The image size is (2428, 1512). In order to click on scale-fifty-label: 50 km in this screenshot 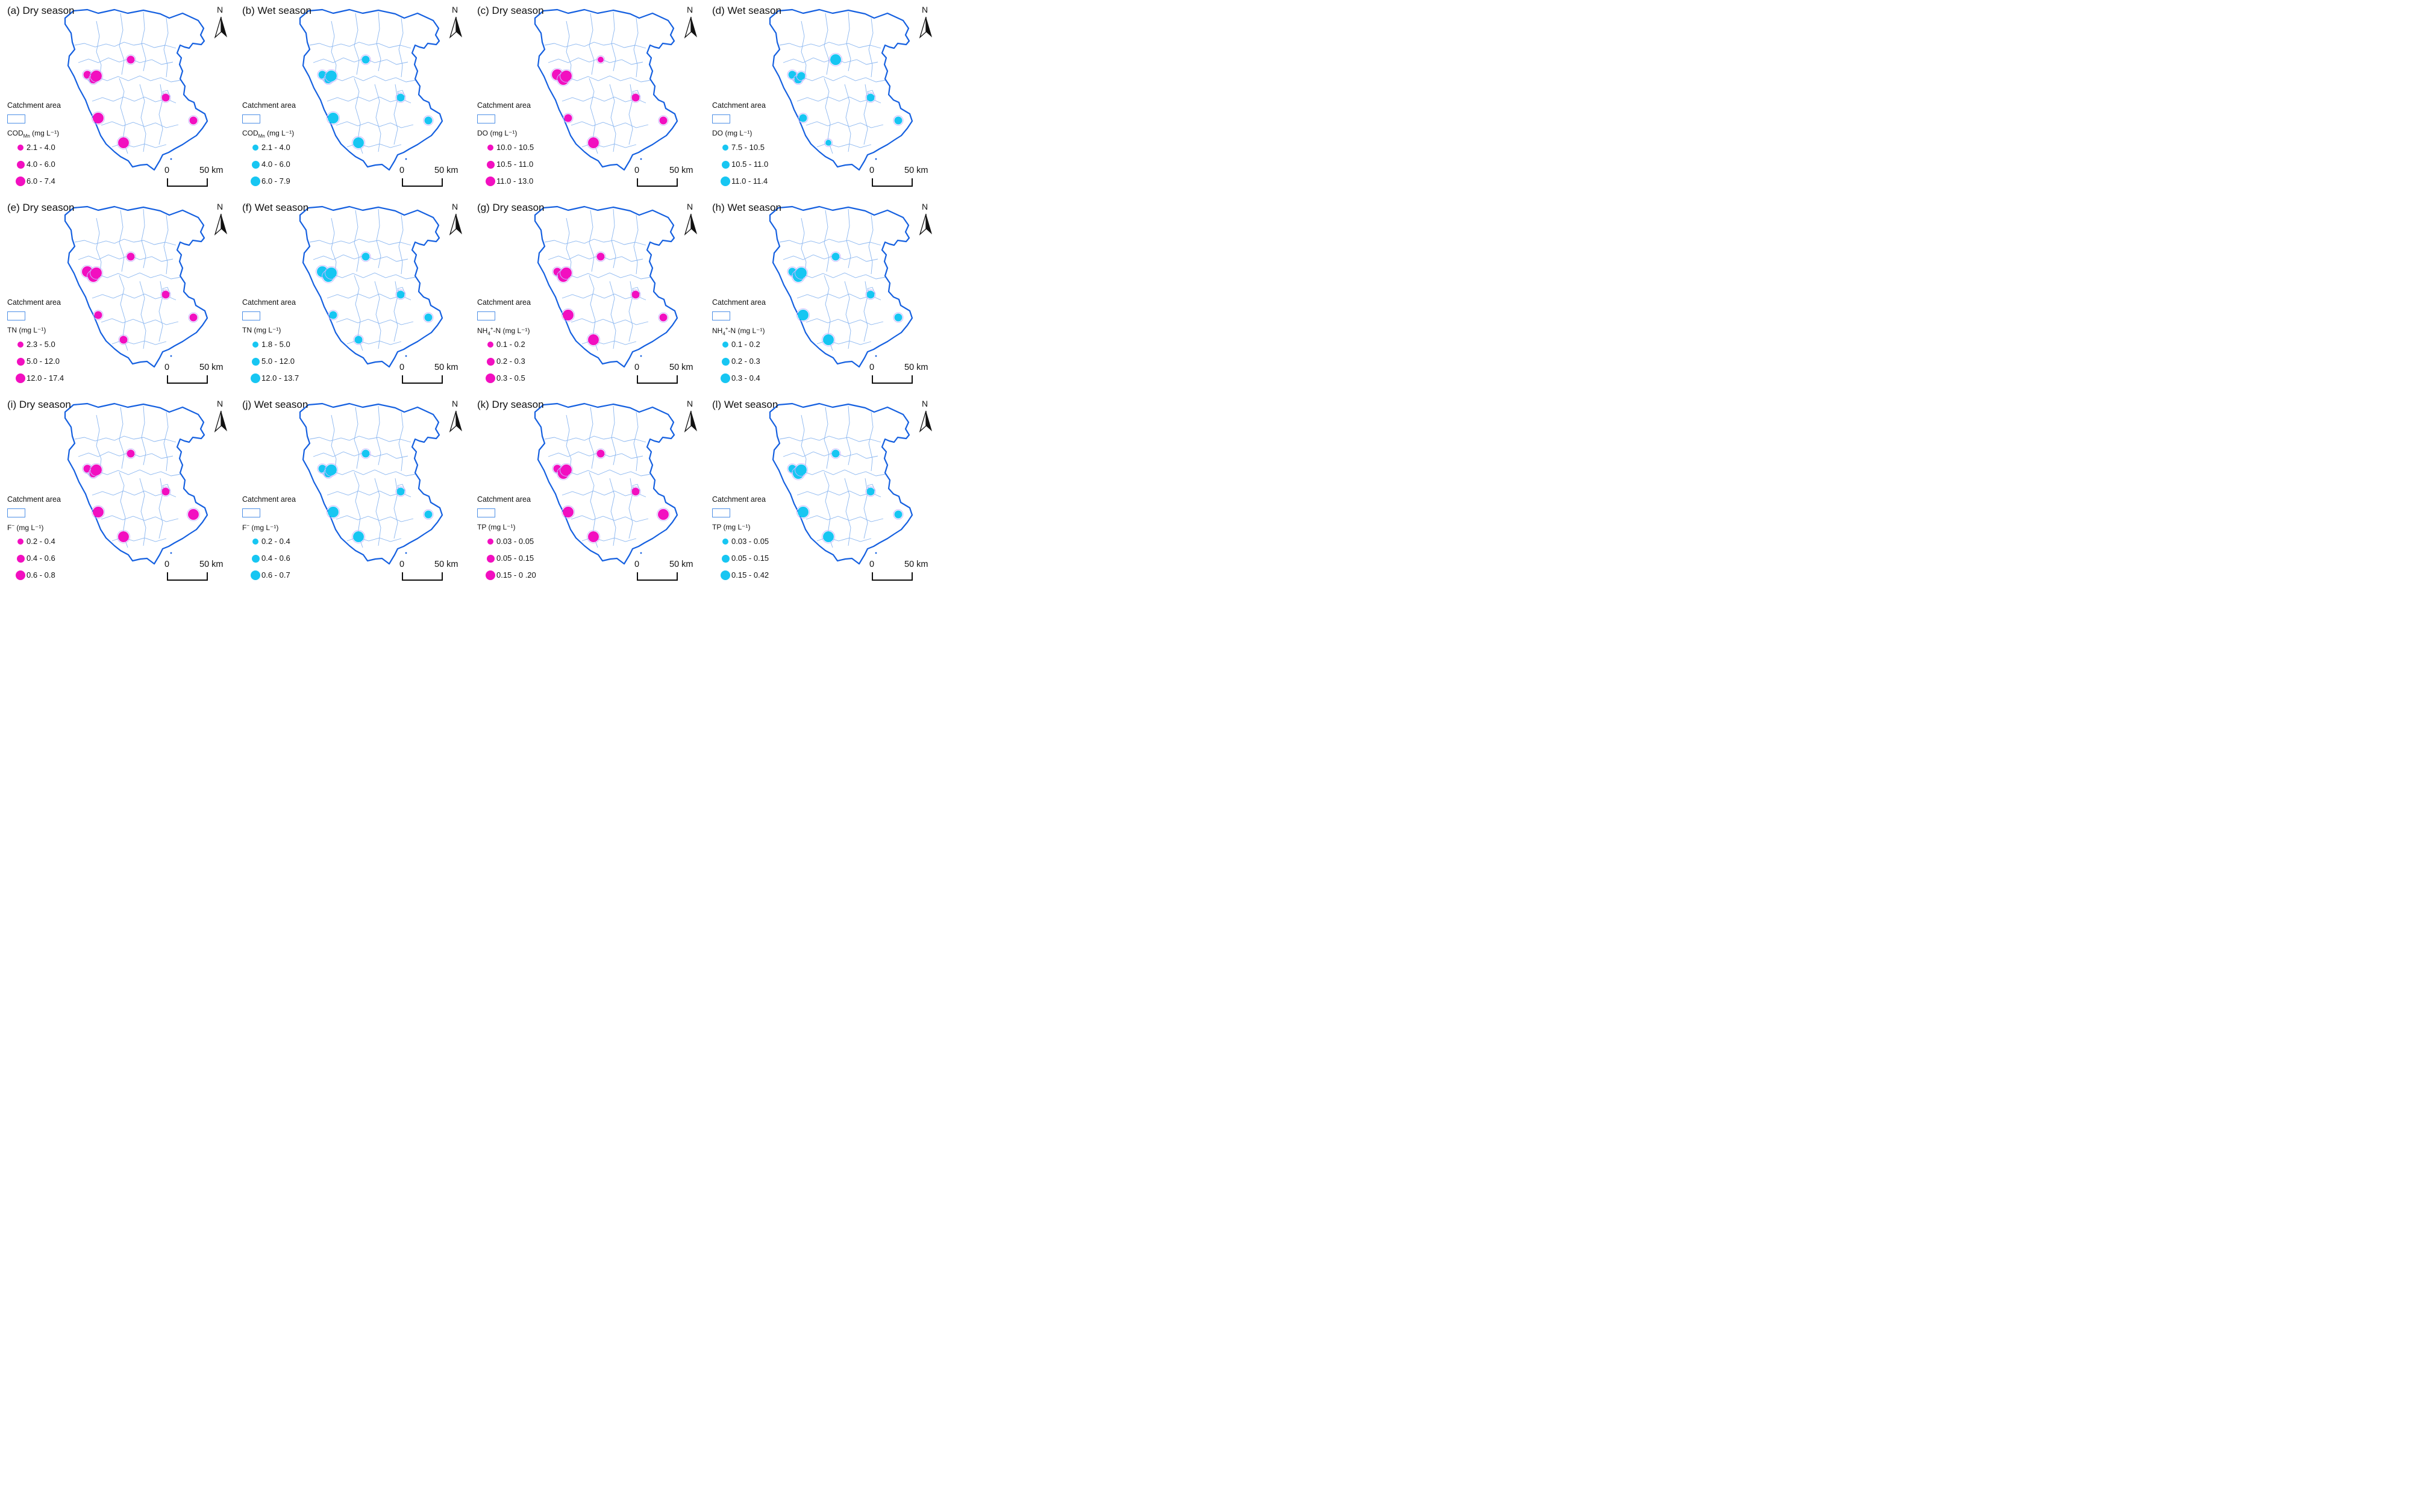, I will do `click(211, 368)`.